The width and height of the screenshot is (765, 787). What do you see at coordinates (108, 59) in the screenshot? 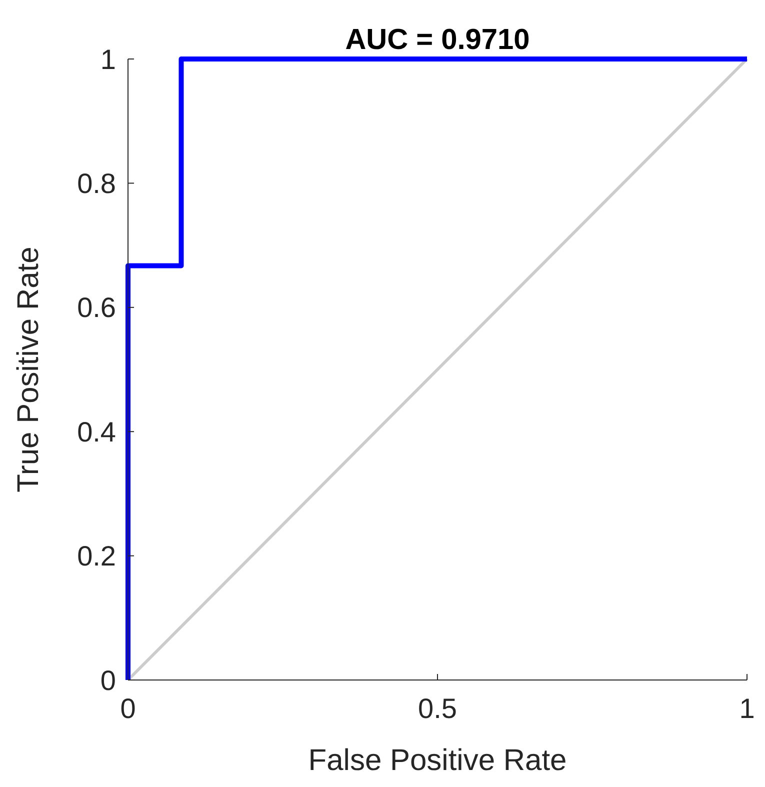
I see `y-tick-label: 1` at bounding box center [108, 59].